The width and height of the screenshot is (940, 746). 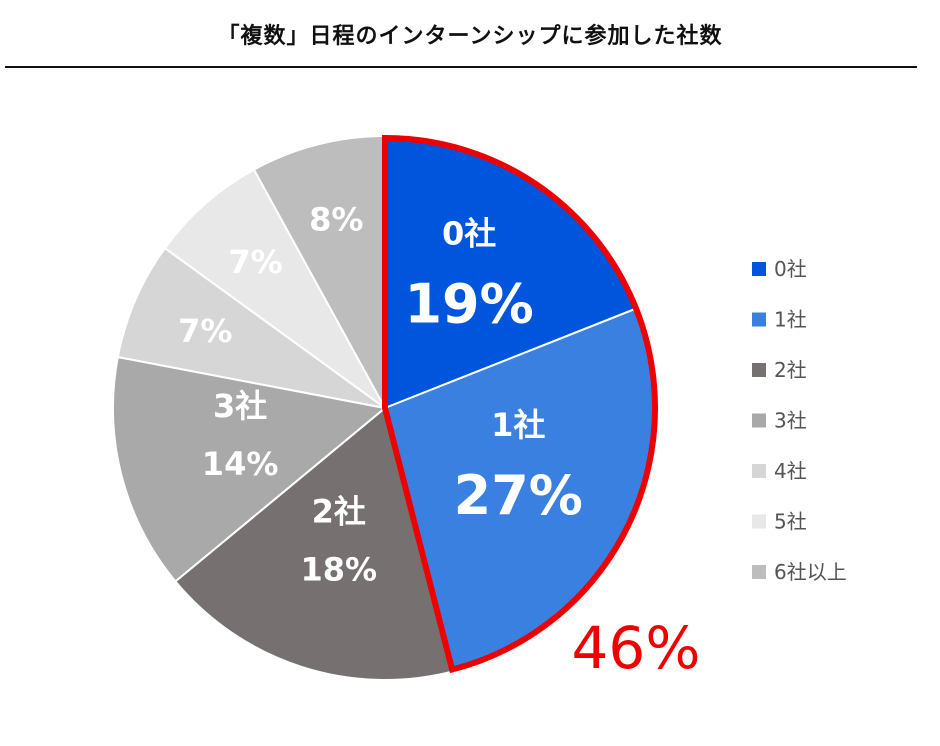 What do you see at coordinates (518, 425) in the screenshot?
I see `slice-category-label: 1社` at bounding box center [518, 425].